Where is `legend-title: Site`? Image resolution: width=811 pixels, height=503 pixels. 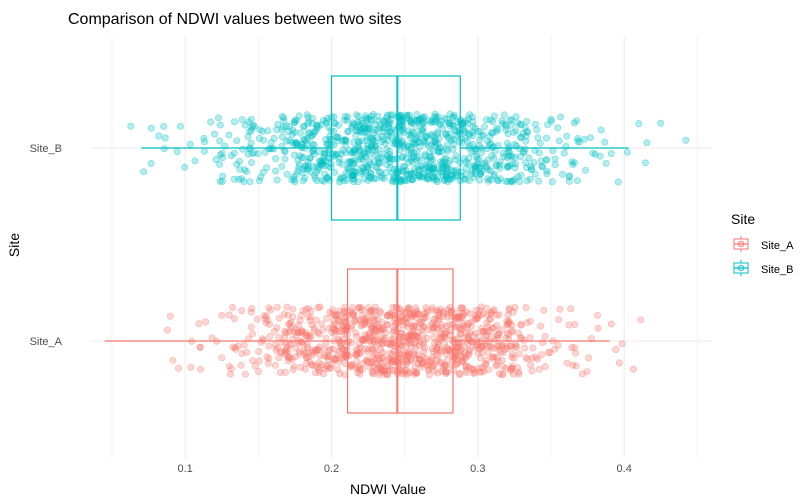 legend-title: Site is located at coordinates (743, 219).